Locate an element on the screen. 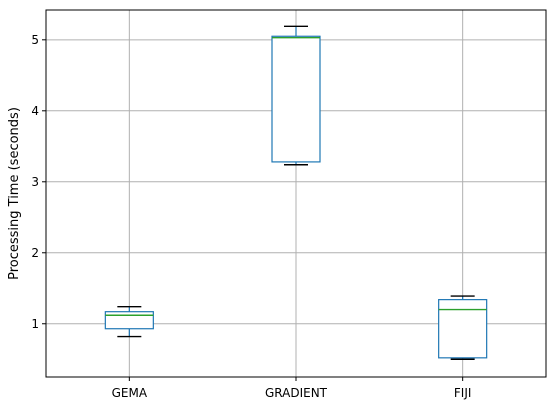 Image resolution: width=550 pixels, height=411 pixels. y-tick-label: 3 is located at coordinates (35, 182).